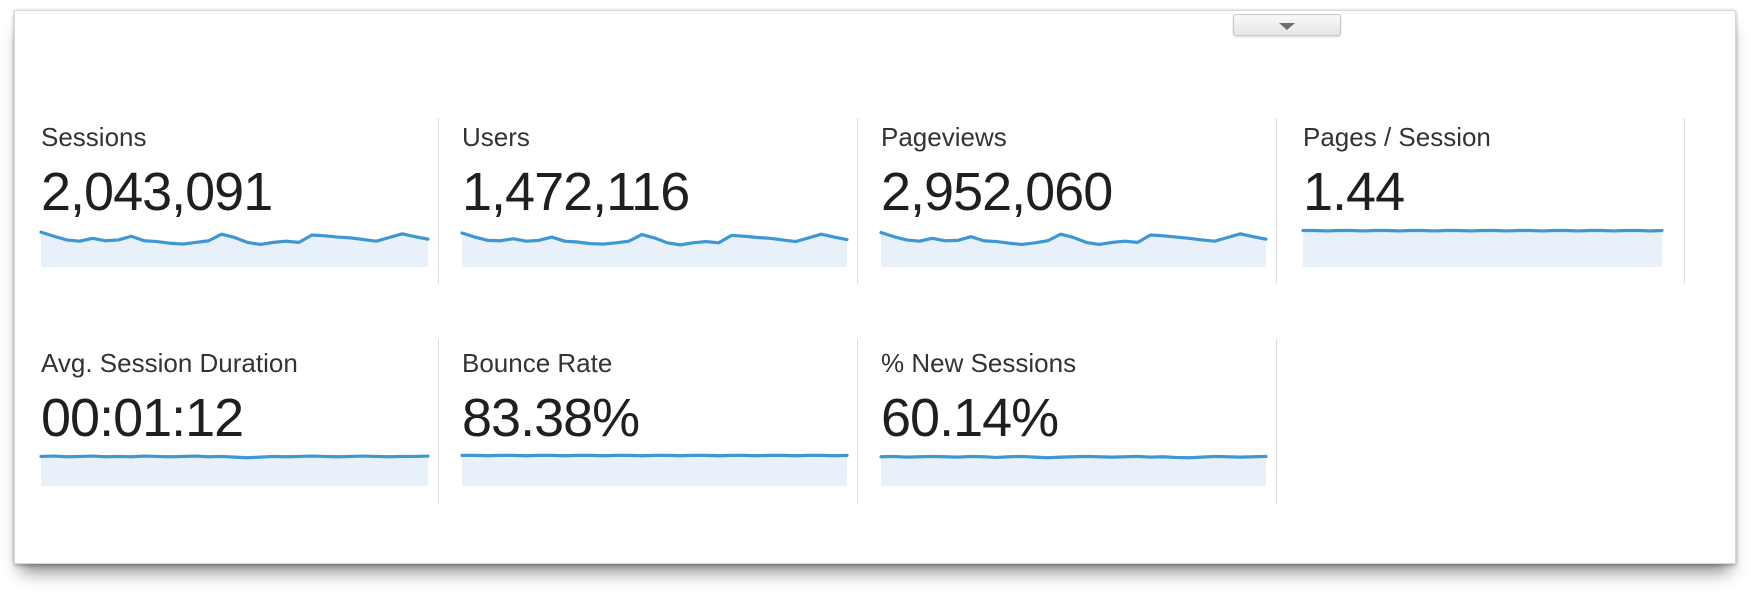  Describe the element at coordinates (1397, 137) in the screenshot. I see `metric-label: Pages / Session` at that location.